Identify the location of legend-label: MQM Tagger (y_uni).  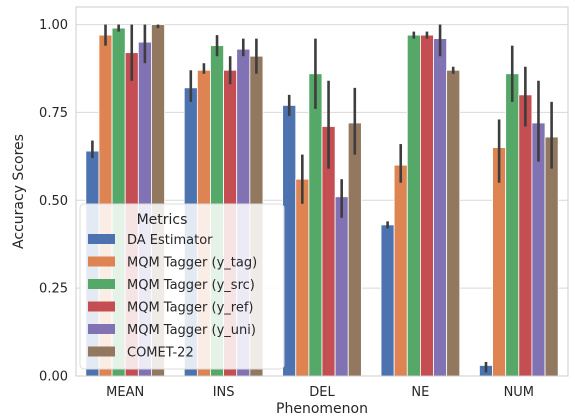
(191, 330).